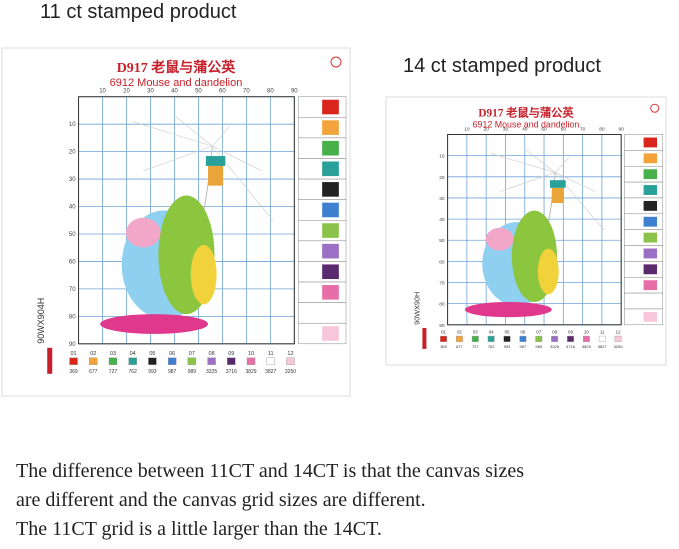 The image size is (679, 549). What do you see at coordinates (72, 180) in the screenshot?
I see `ruler-left: 30` at bounding box center [72, 180].